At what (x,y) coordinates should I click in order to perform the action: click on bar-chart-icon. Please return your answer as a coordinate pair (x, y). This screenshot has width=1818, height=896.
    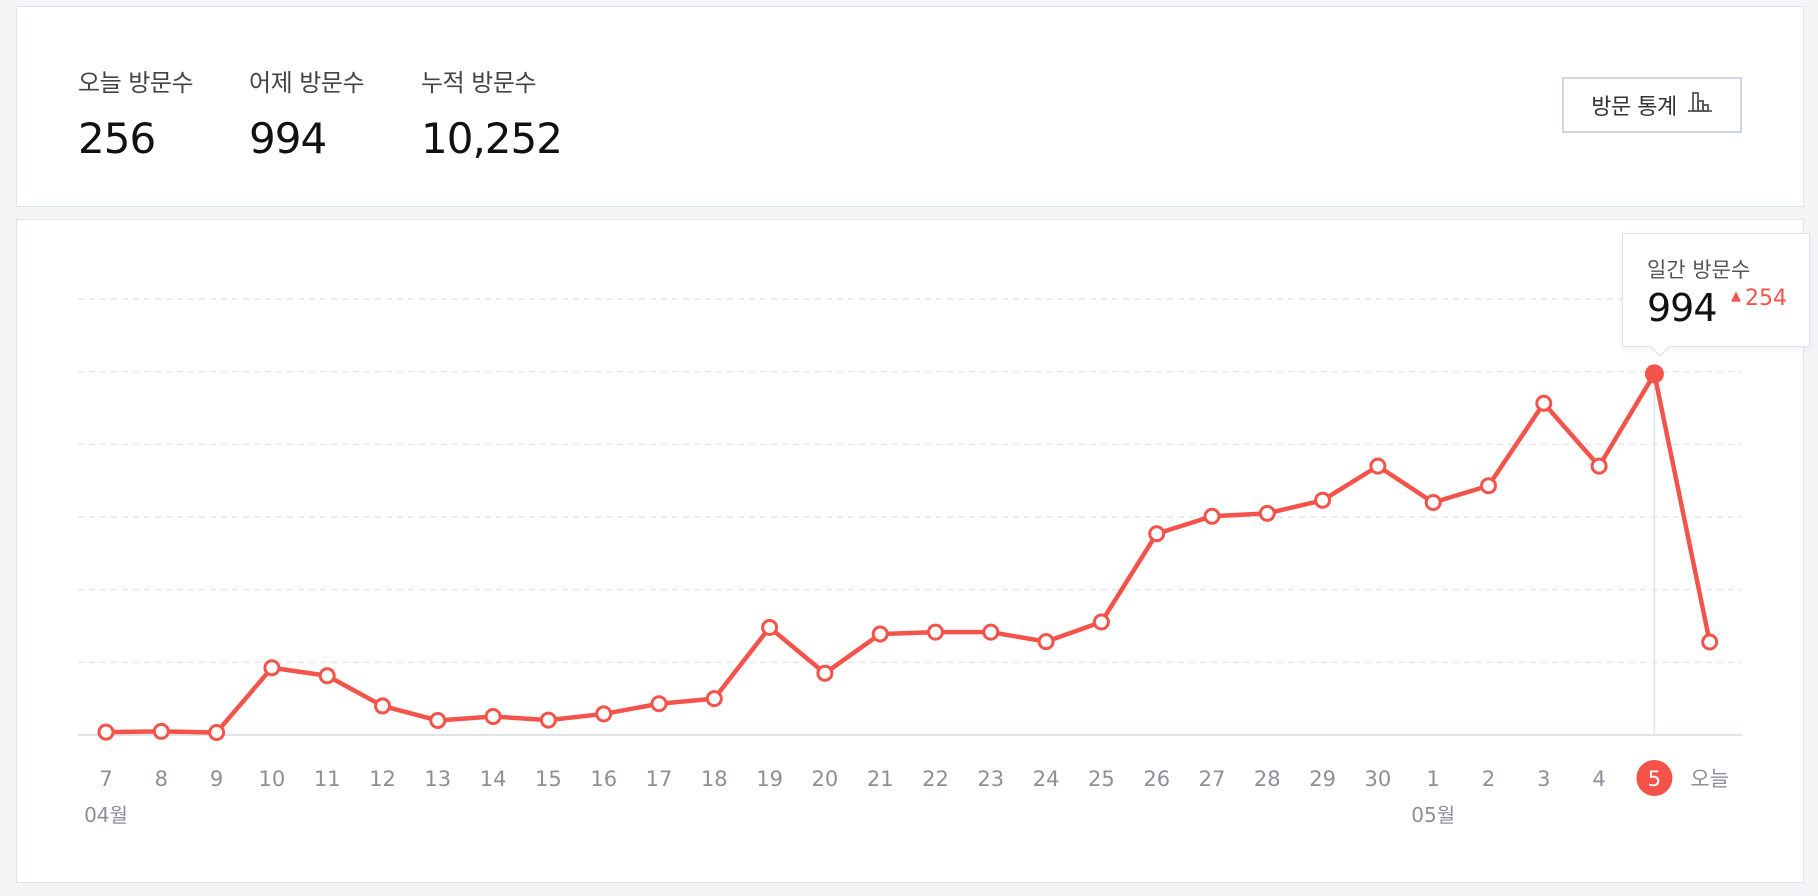
    Looking at the image, I should click on (1700, 105).